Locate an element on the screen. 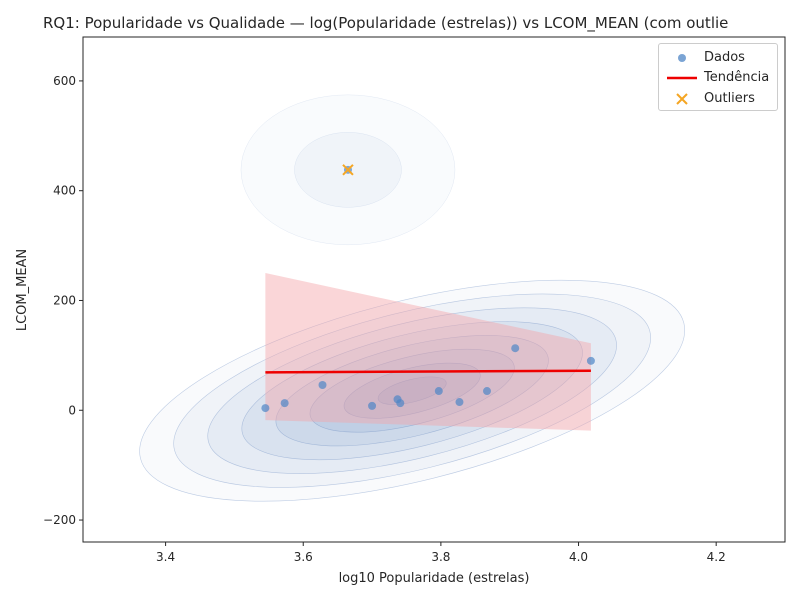 This screenshot has height=600, width=800. y-tick-label: 0 is located at coordinates (72, 410).